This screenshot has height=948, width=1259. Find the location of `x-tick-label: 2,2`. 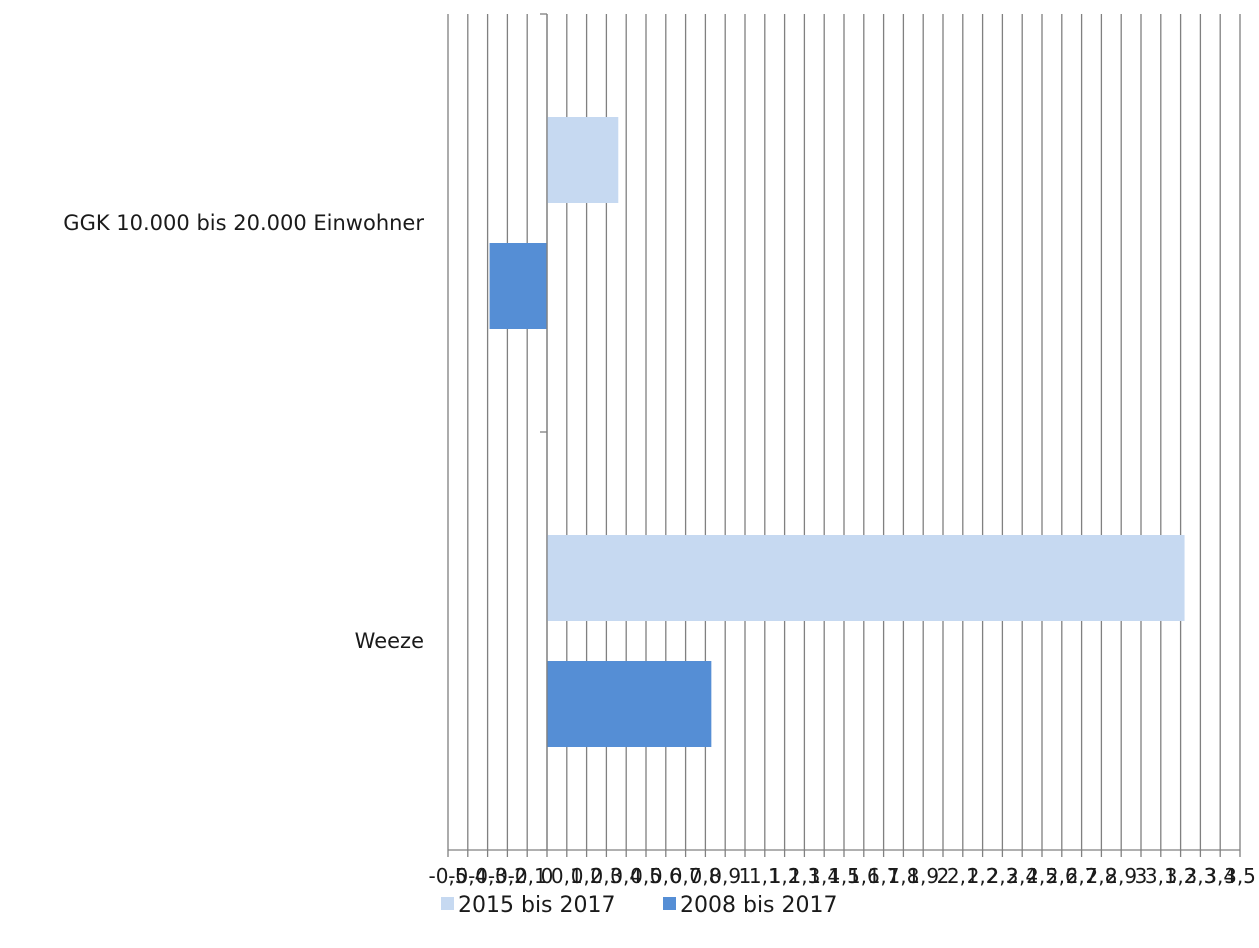

x-tick-label: 2,2 is located at coordinates (983, 876).